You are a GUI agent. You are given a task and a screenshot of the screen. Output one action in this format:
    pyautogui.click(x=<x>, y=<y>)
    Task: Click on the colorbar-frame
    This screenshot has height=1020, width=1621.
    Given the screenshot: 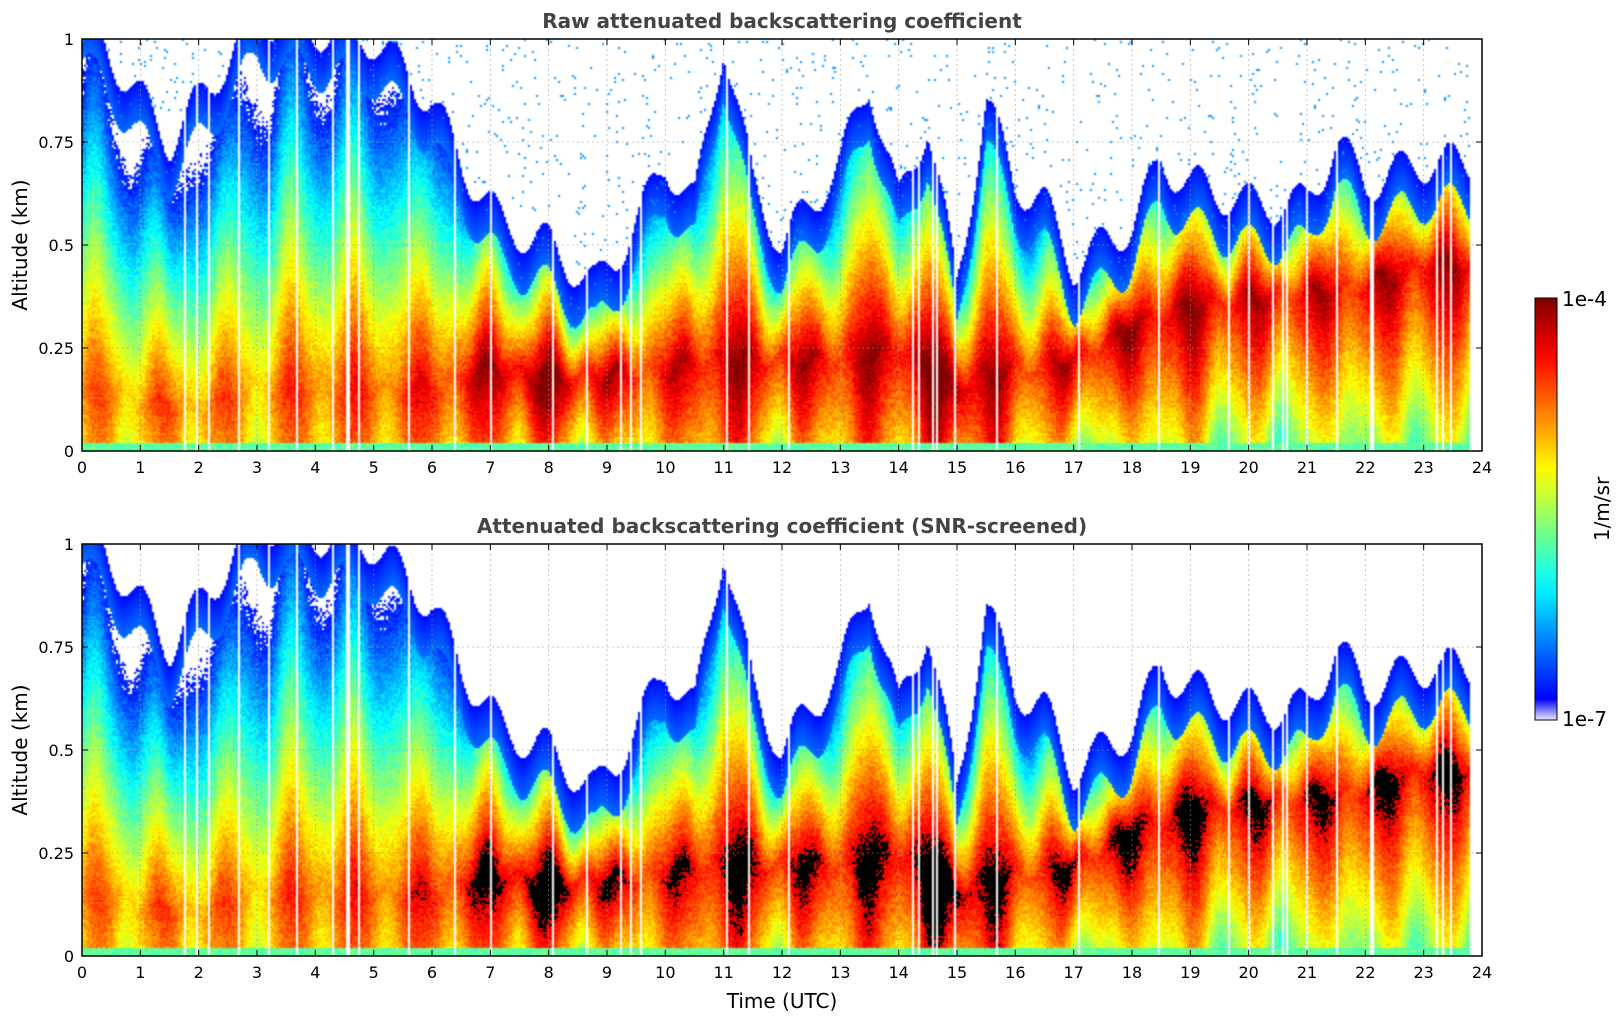 What is the action you would take?
    pyautogui.click(x=1546, y=509)
    